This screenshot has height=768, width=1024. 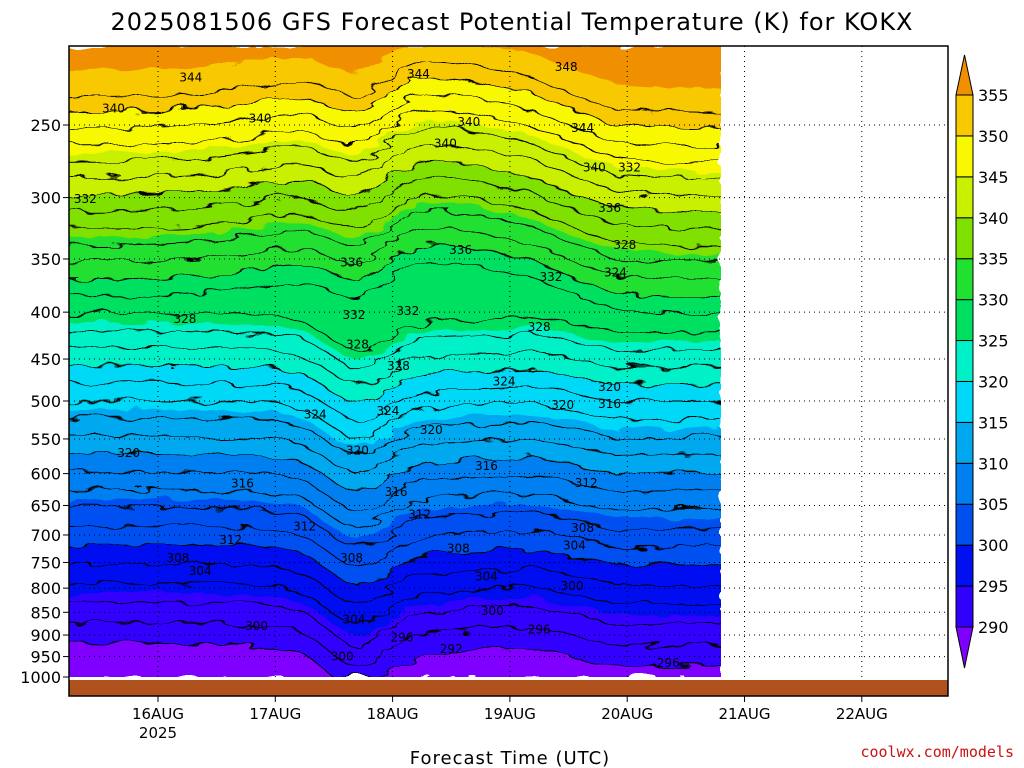 I want to click on colorbar-label: 320, so click(x=993, y=381).